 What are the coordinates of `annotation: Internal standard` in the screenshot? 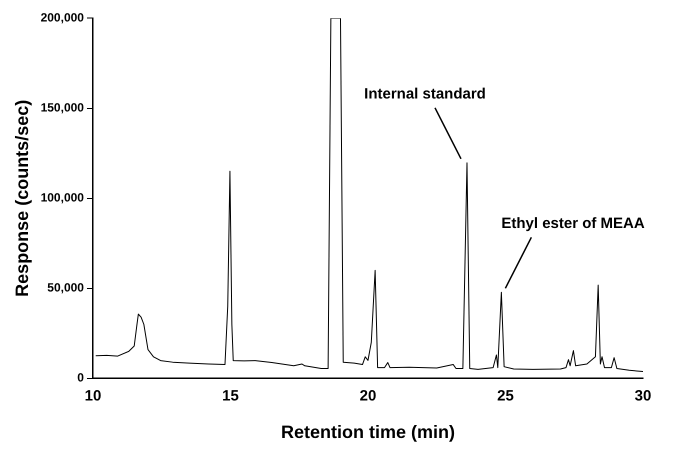 It's located at (425, 93).